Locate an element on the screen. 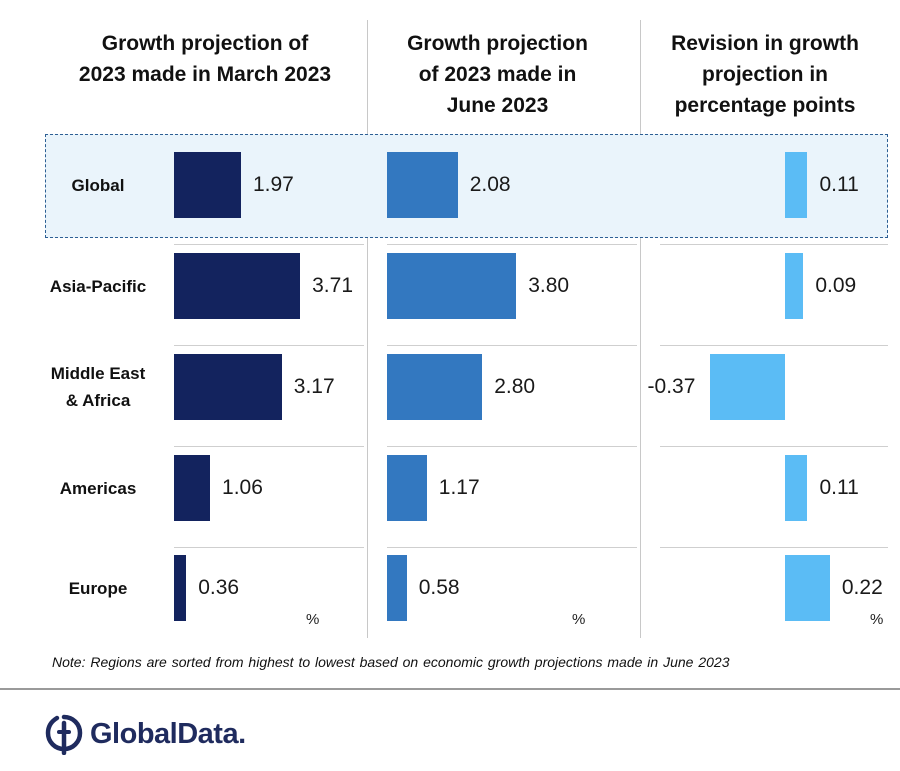 The height and width of the screenshot is (771, 900). june-value-label: 2.80 is located at coordinates (515, 386).